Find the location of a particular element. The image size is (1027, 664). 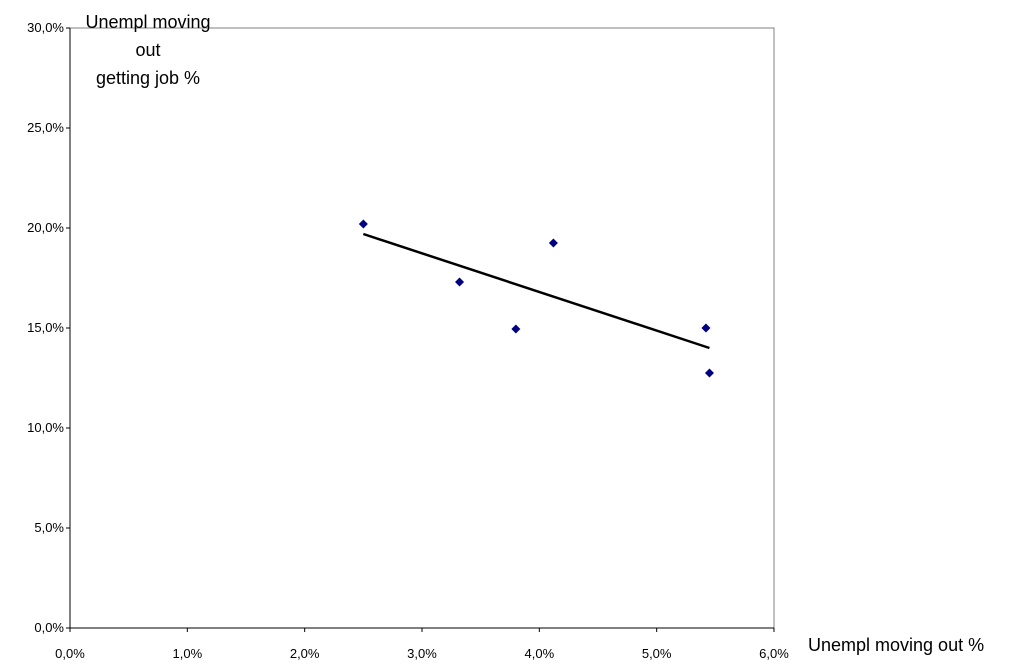

x-tick-label: 3,0% is located at coordinates (422, 653).